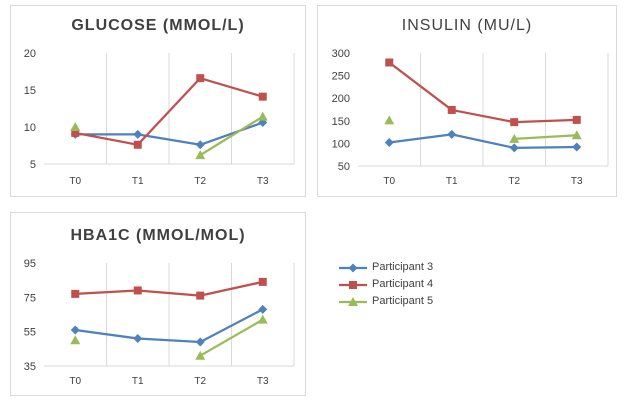 The image size is (626, 404). What do you see at coordinates (341, 144) in the screenshot?
I see `y-tick-label: 100` at bounding box center [341, 144].